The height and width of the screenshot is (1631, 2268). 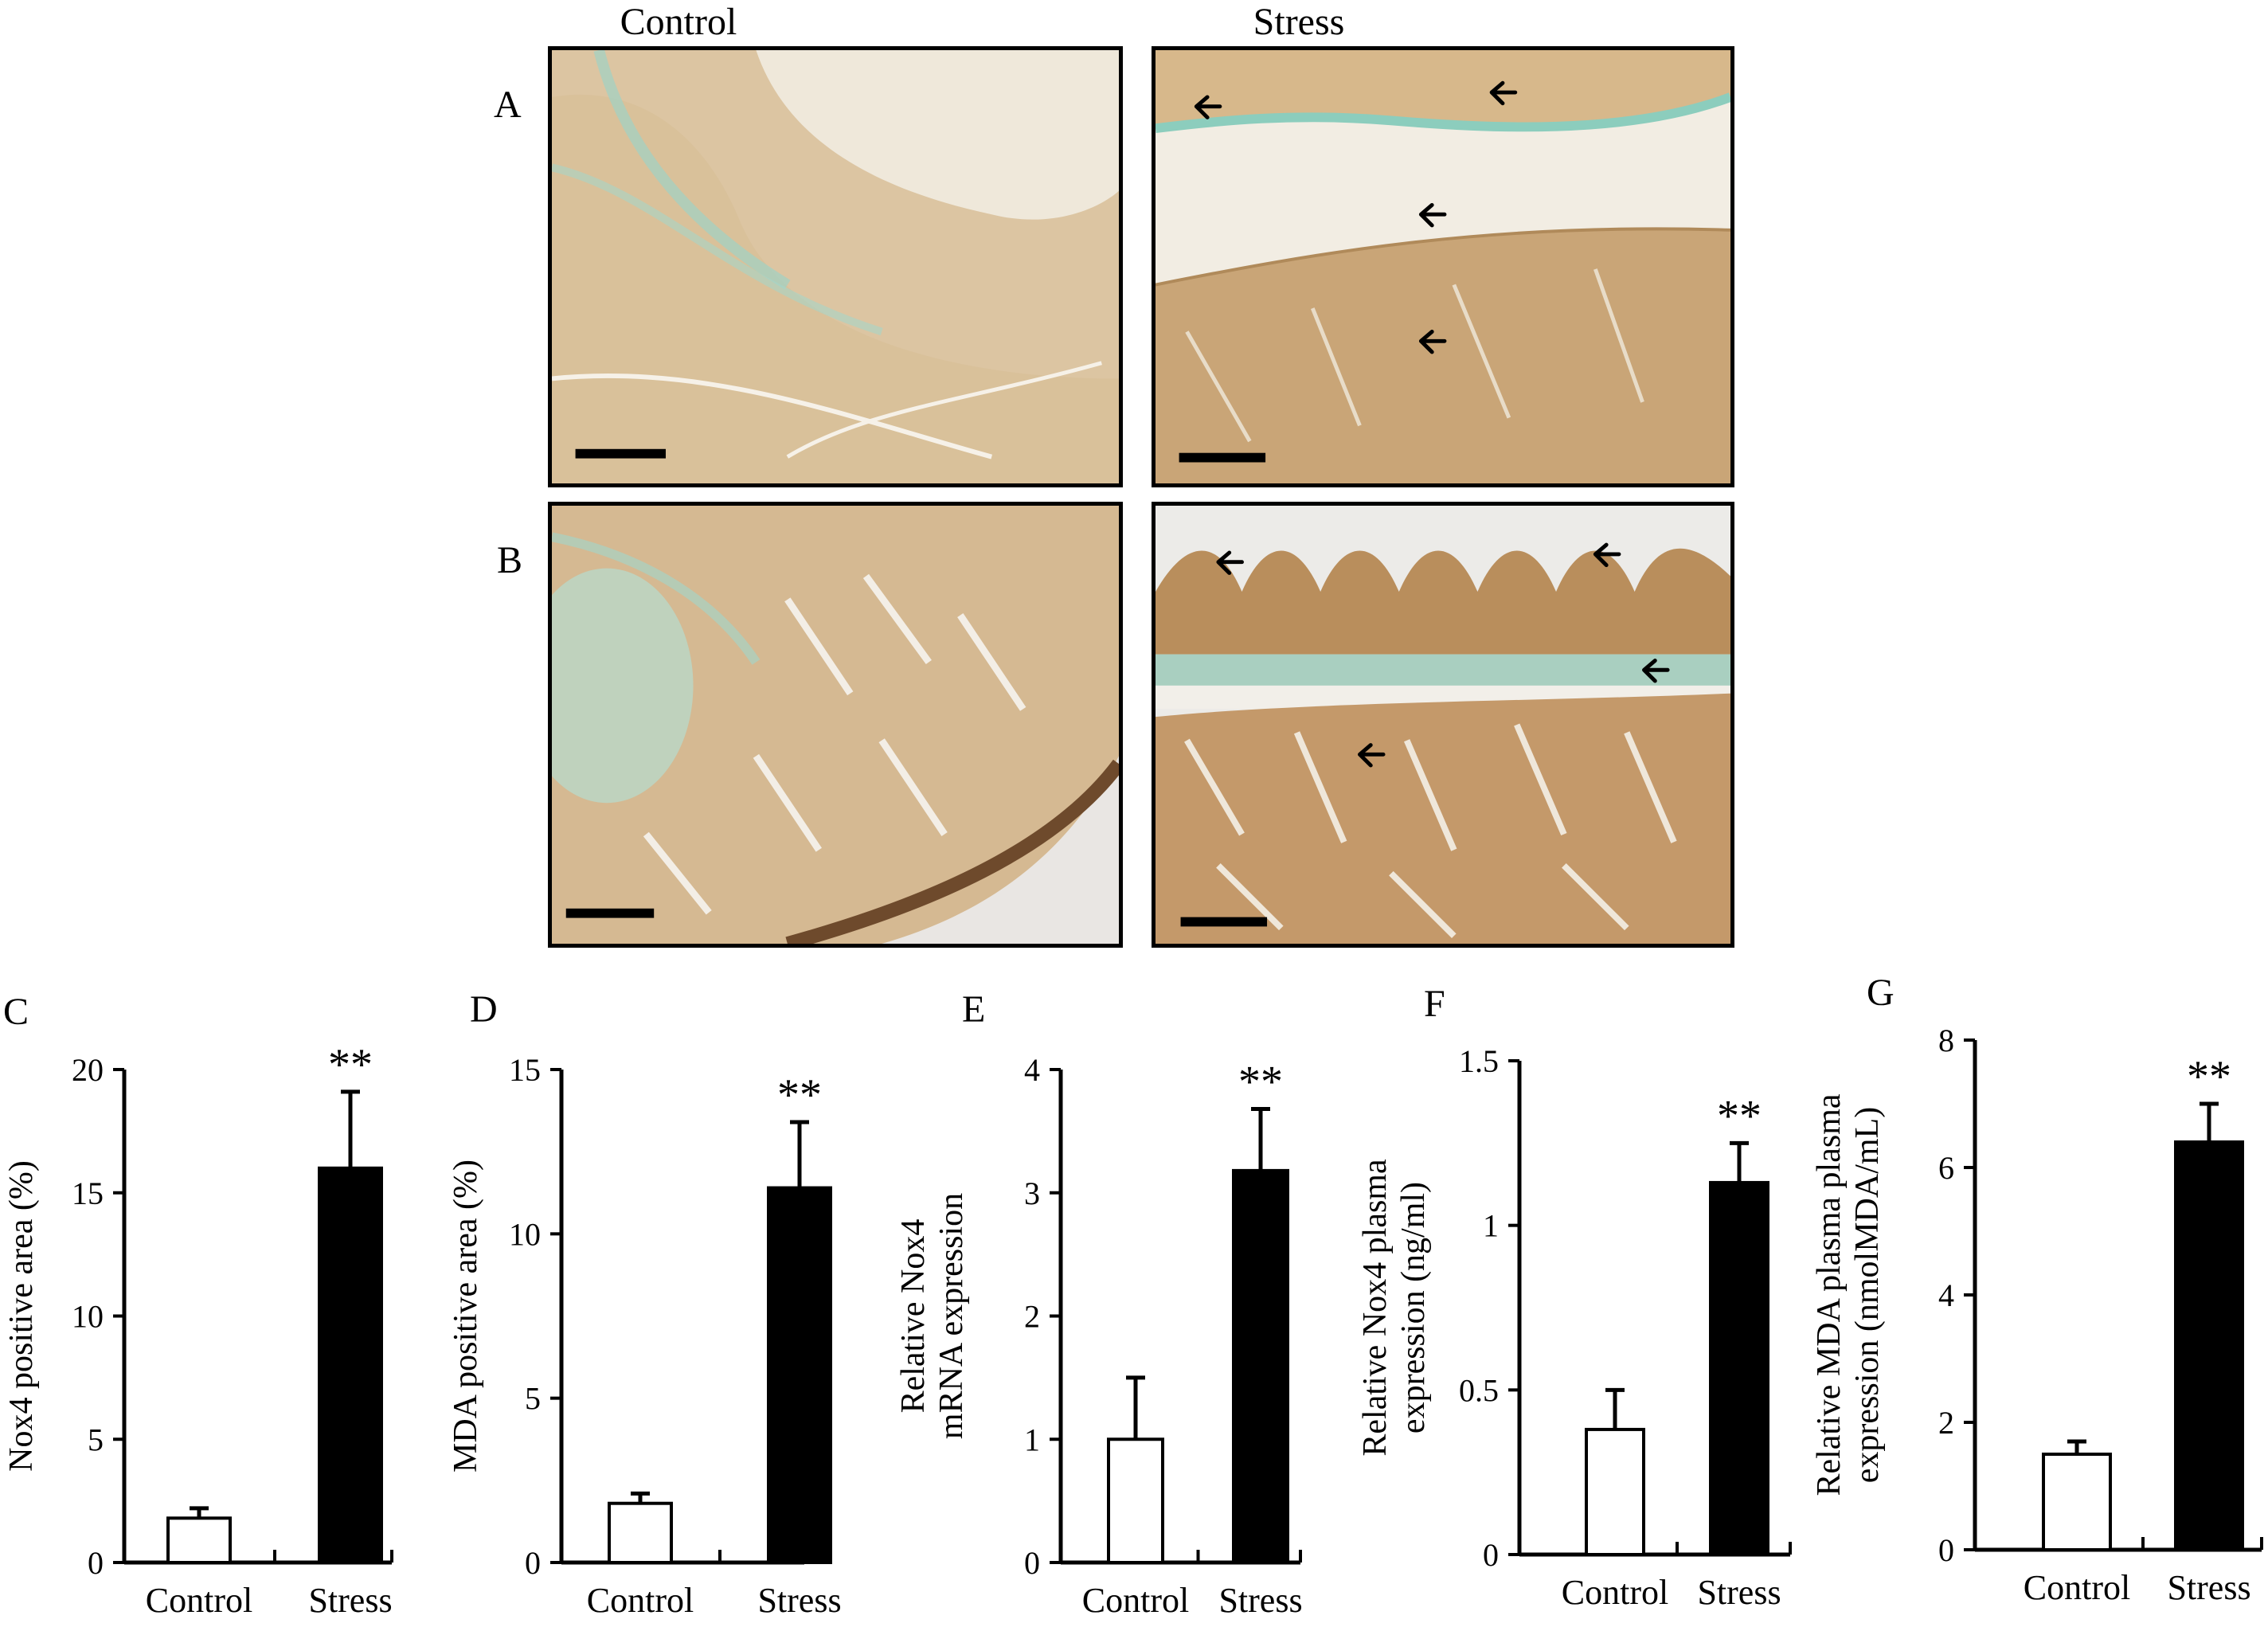 I want to click on chart-f-ylabel: expression (ng/ml), so click(x=1413, y=1307).